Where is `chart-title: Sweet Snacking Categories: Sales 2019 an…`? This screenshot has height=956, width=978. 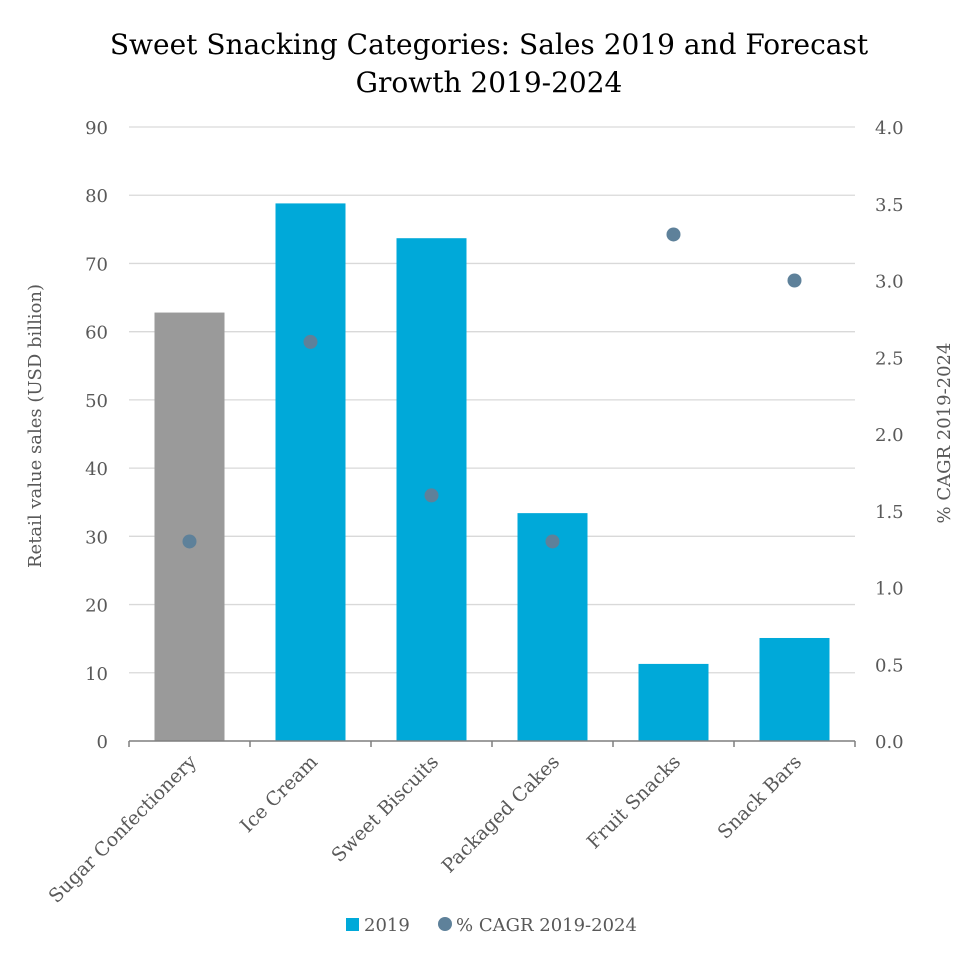
chart-title: Sweet Snacking Categories: Sales 2019 an… is located at coordinates (489, 64).